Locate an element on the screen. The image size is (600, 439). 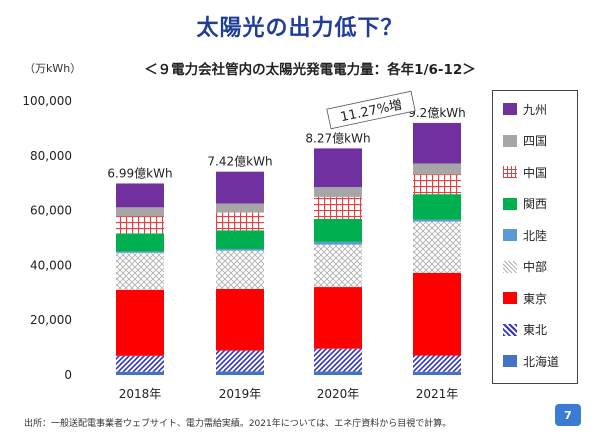
y-tick-label: 40,000 is located at coordinates (51, 265).